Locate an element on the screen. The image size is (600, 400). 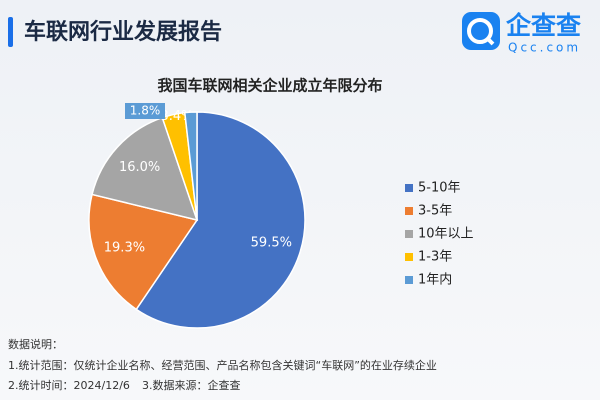
logo-text: 企查查 is located at coordinates (543, 25).